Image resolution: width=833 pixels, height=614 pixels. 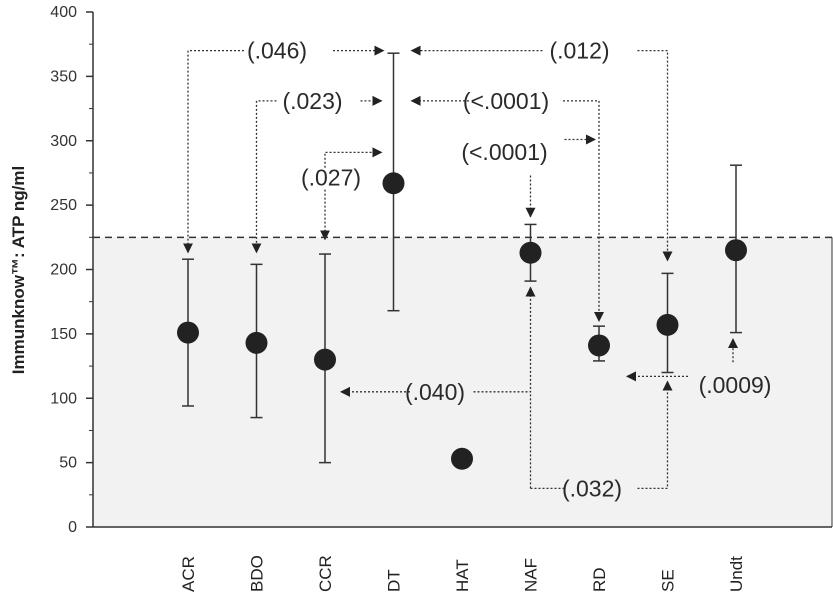 What do you see at coordinates (63, 398) in the screenshot?
I see `y-tick-label: 100` at bounding box center [63, 398].